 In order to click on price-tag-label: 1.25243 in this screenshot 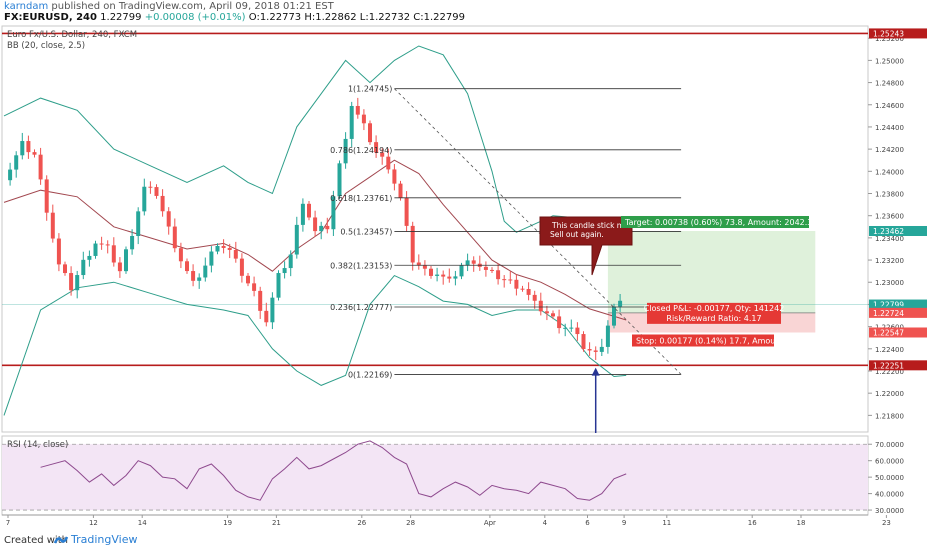, I will do `click(888, 33)`.